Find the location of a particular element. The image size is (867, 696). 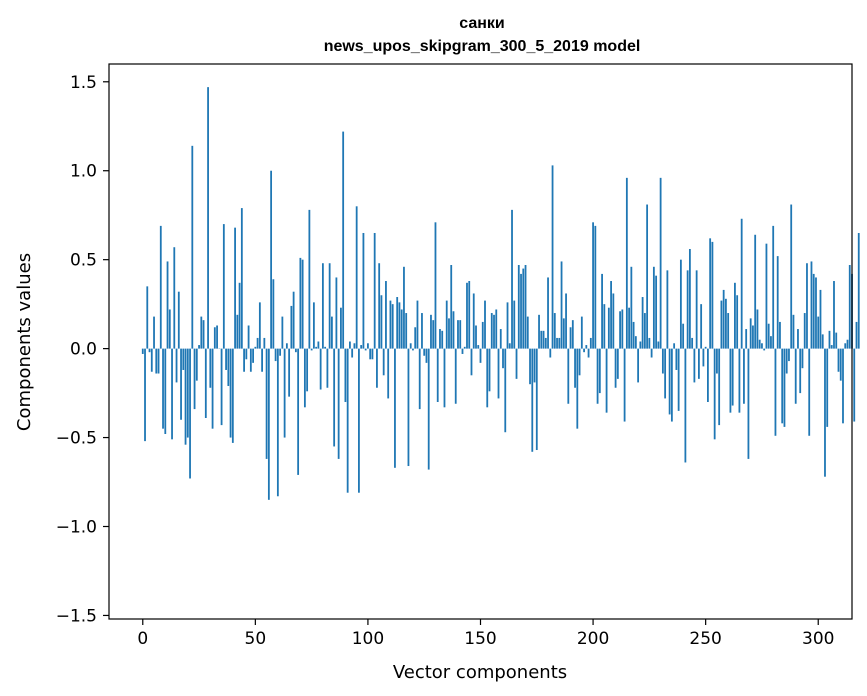

x-tick-label: 200 is located at coordinates (593, 639).